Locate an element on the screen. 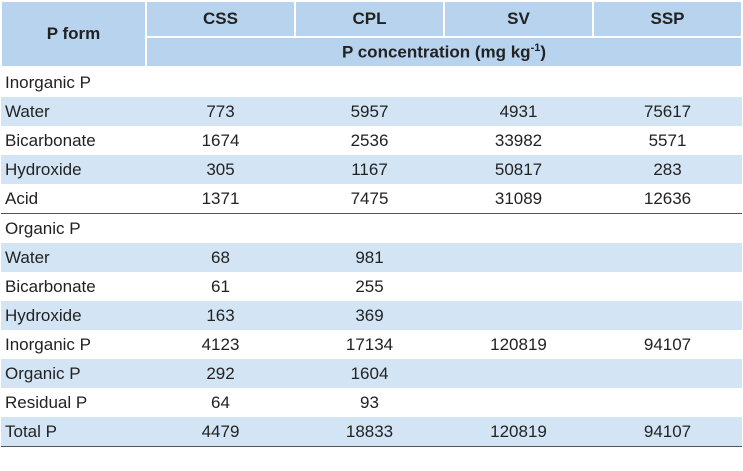  data-row: Inorganic P 4123 17134 120819 94107 is located at coordinates (371, 344).